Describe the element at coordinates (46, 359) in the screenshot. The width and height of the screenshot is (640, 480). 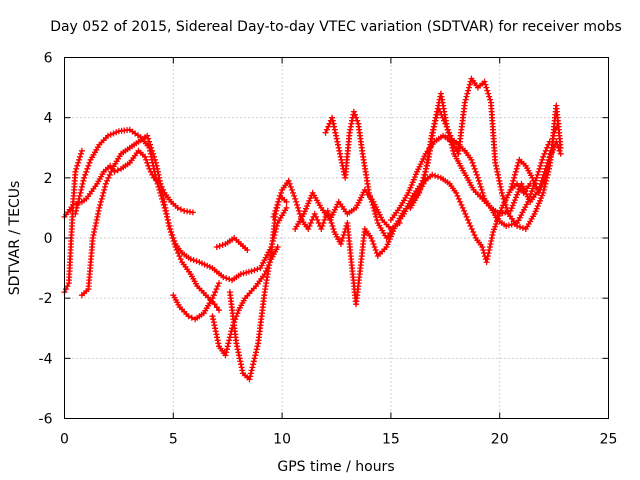
I see `y-tick-label: -4` at that location.